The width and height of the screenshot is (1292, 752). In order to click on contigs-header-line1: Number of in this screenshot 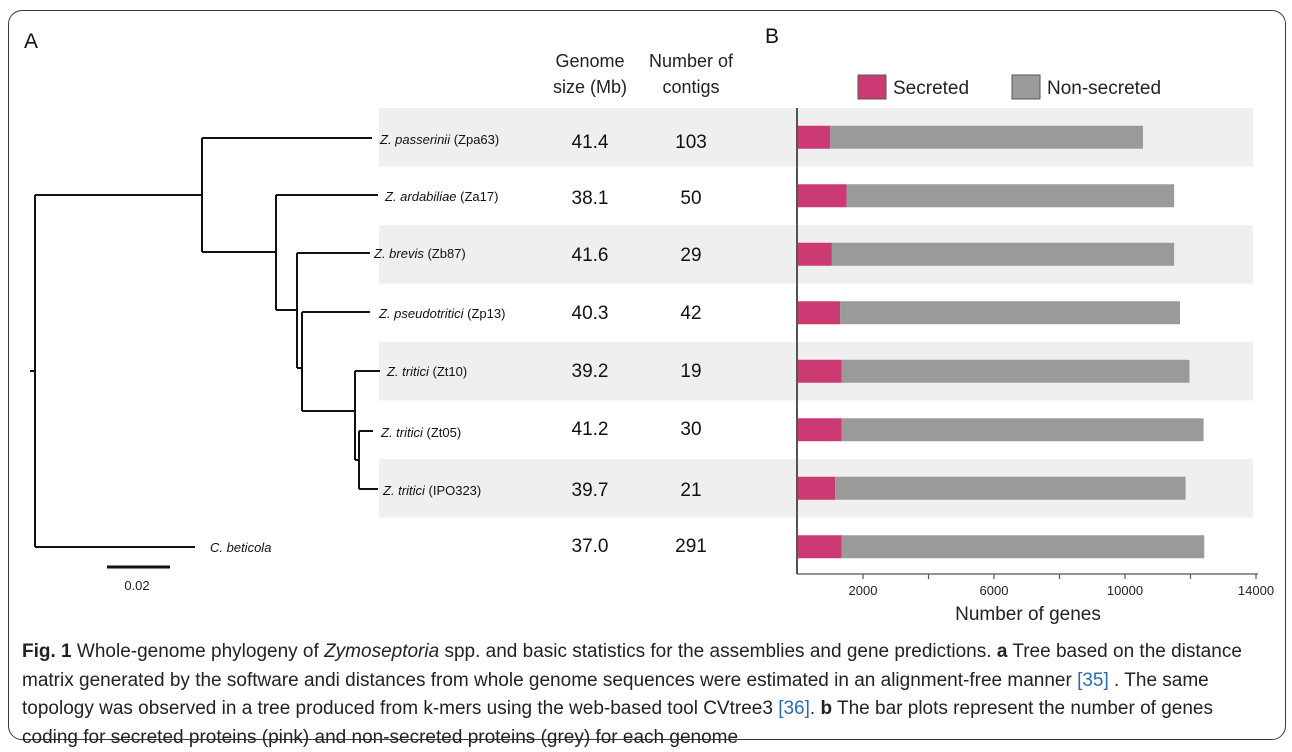, I will do `click(691, 61)`.